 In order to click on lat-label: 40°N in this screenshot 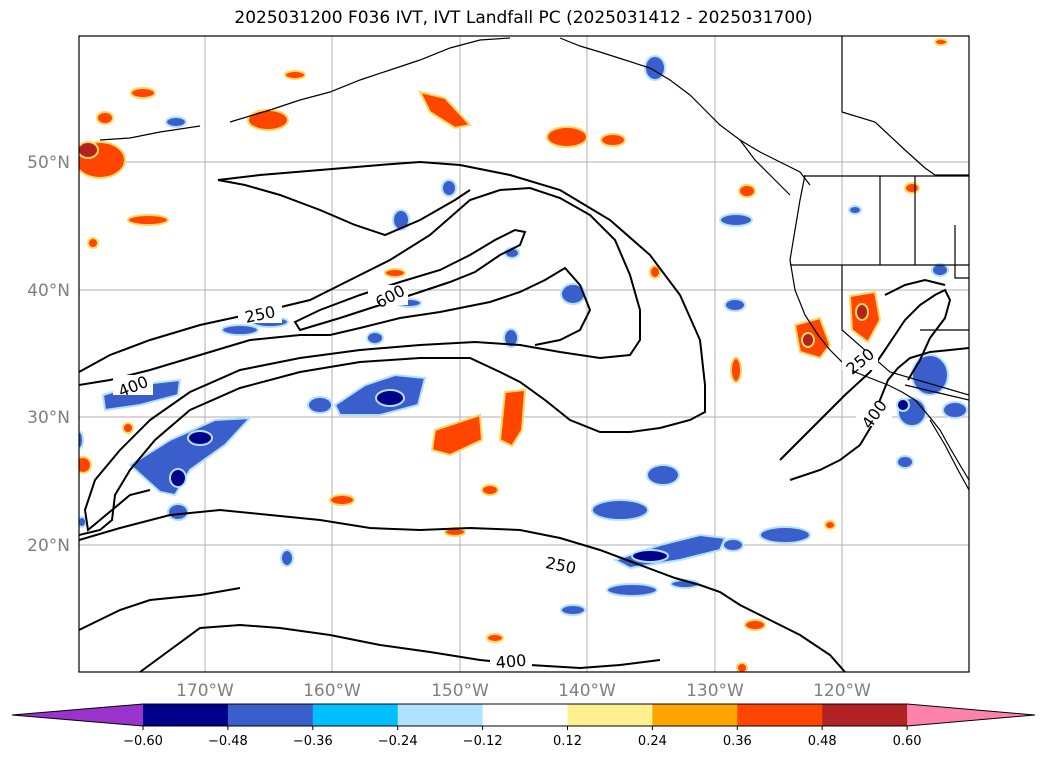, I will do `click(48, 291)`.